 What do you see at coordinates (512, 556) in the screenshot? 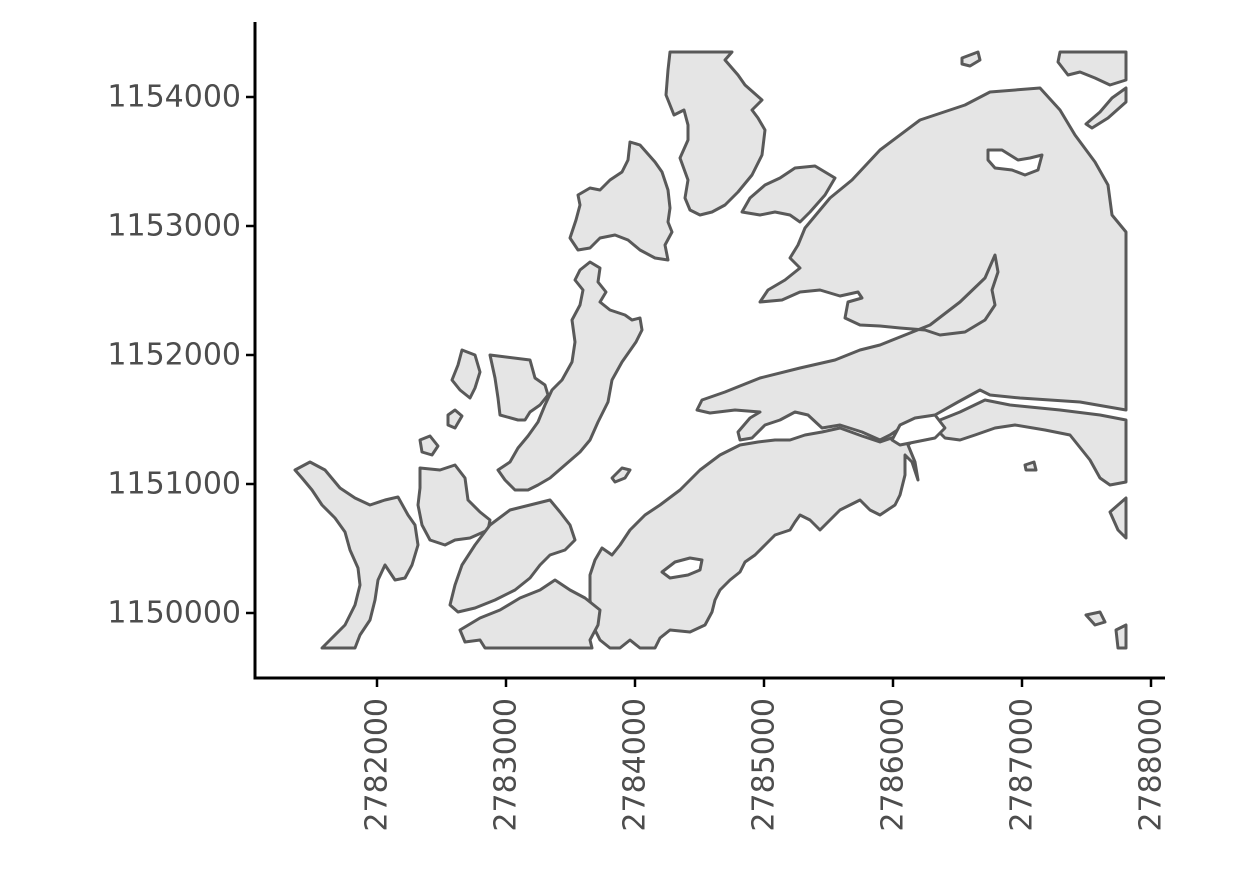
I see `land-polygon-south-elongated` at bounding box center [512, 556].